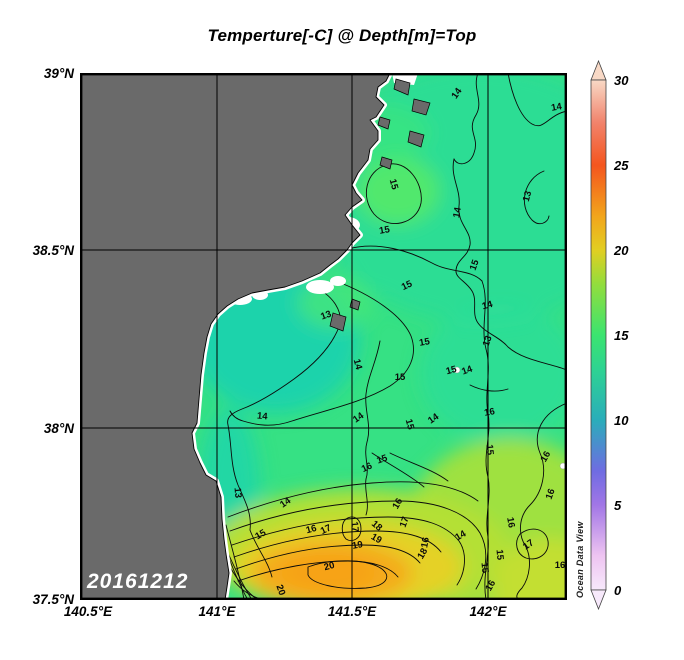  Describe the element at coordinates (58, 428) in the screenshot. I see `y-tick-38n: 38°N` at that location.